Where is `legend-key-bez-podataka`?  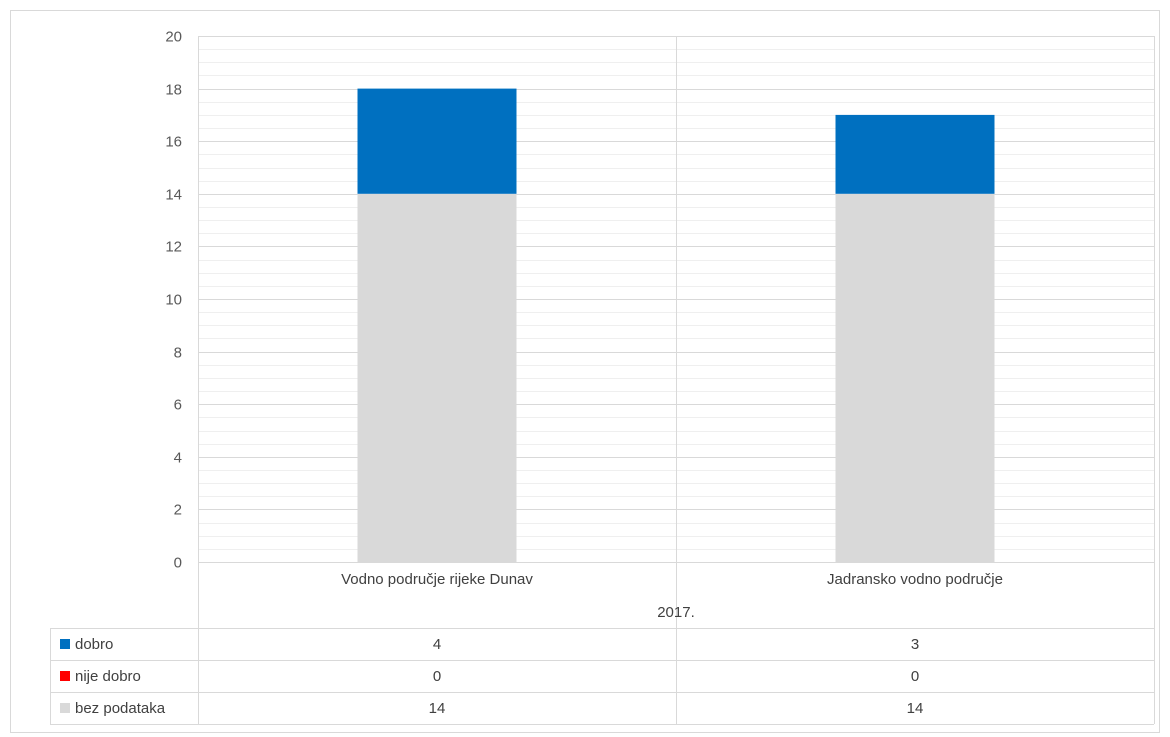 legend-key-bez-podataka is located at coordinates (65, 708).